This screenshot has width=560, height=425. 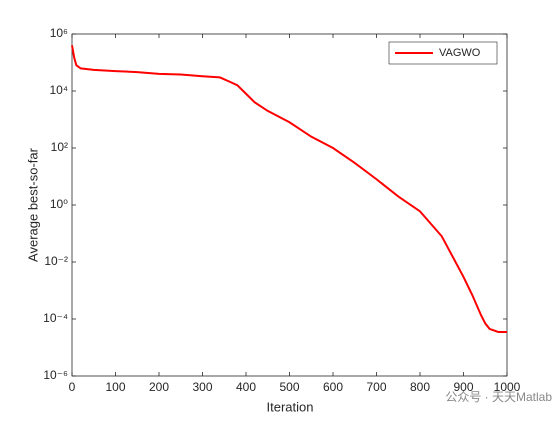 I want to click on x-tick-label: 600, so click(x=333, y=387).